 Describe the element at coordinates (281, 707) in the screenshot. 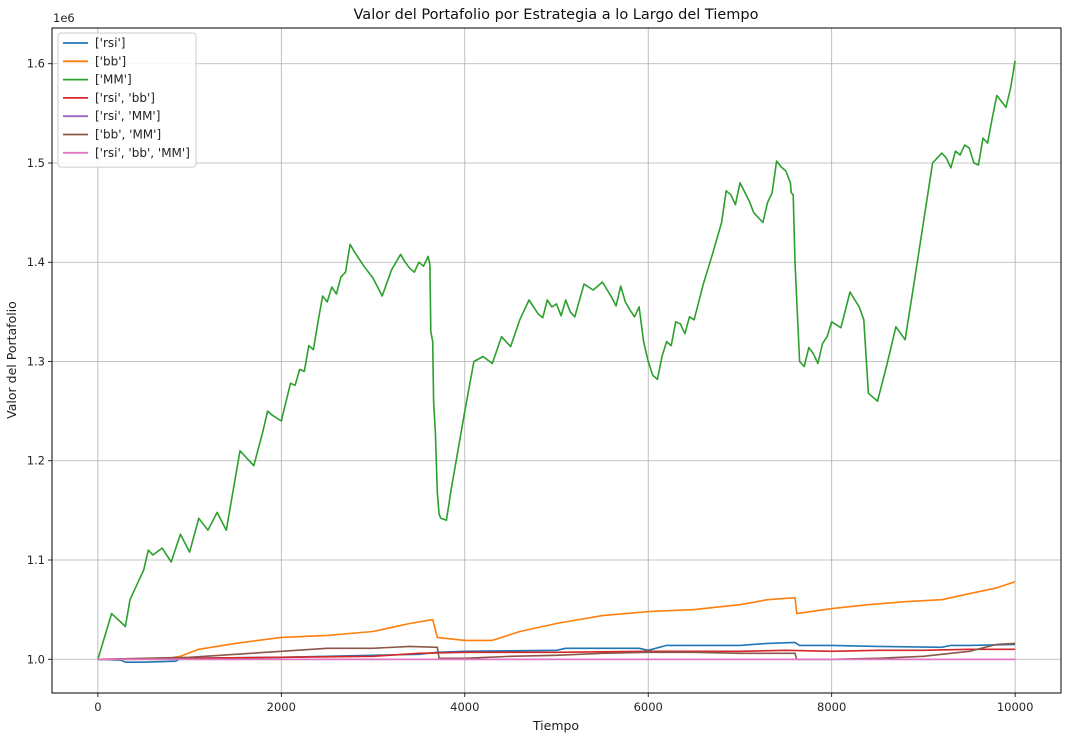

I see `x-tick-label: 2000` at that location.